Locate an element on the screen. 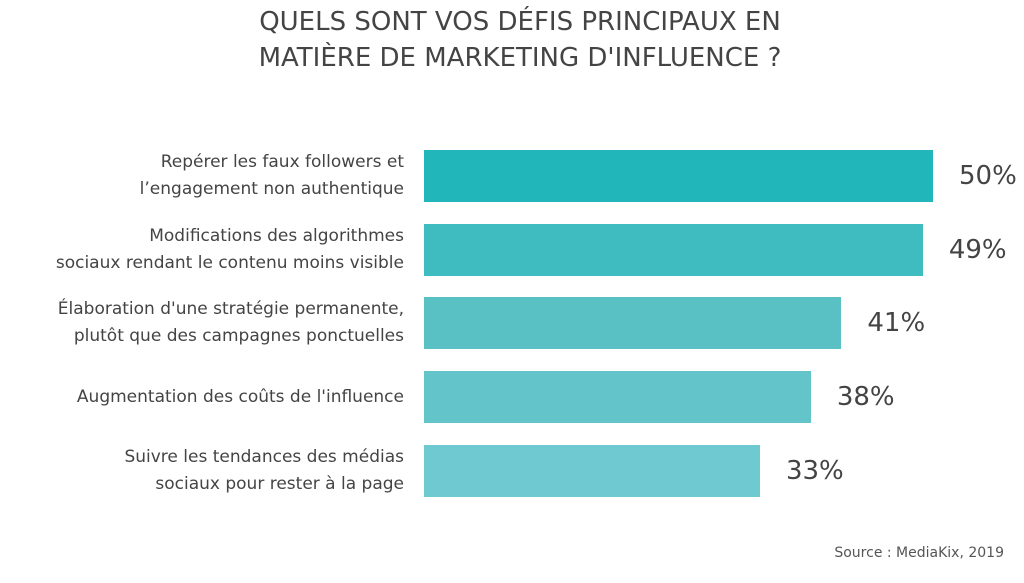 This screenshot has width=1024, height=583. category-label: Augmentation des coûts de l'influence is located at coordinates (240, 396).